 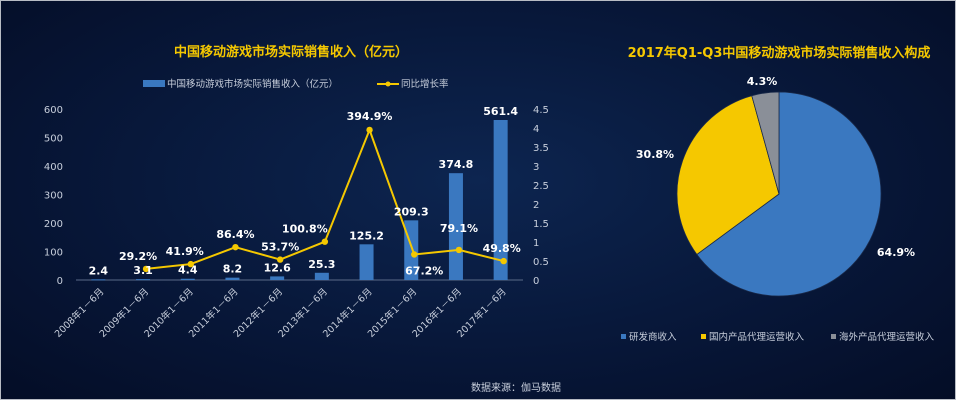 I want to click on pie-legend-label: 海外产品代理运营收入, so click(x=887, y=337).